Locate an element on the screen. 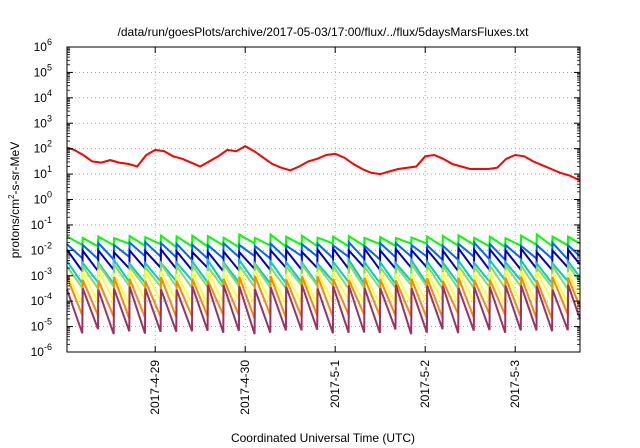 This screenshot has width=640, height=448. y-tick-label: 10⁶ is located at coordinates (43, 45).